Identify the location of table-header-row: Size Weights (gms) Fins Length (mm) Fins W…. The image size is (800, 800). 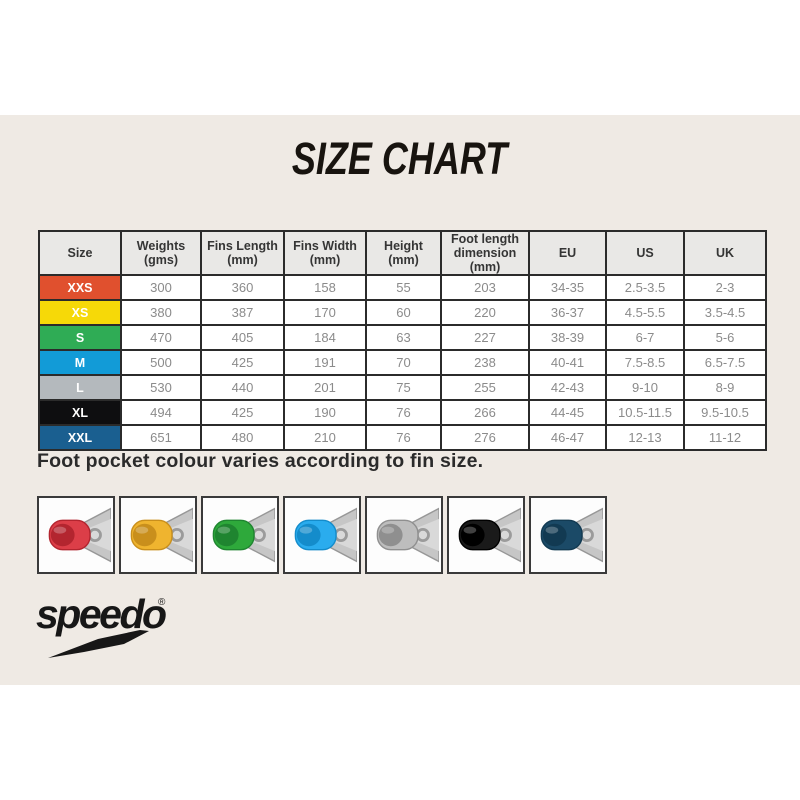
(402, 253).